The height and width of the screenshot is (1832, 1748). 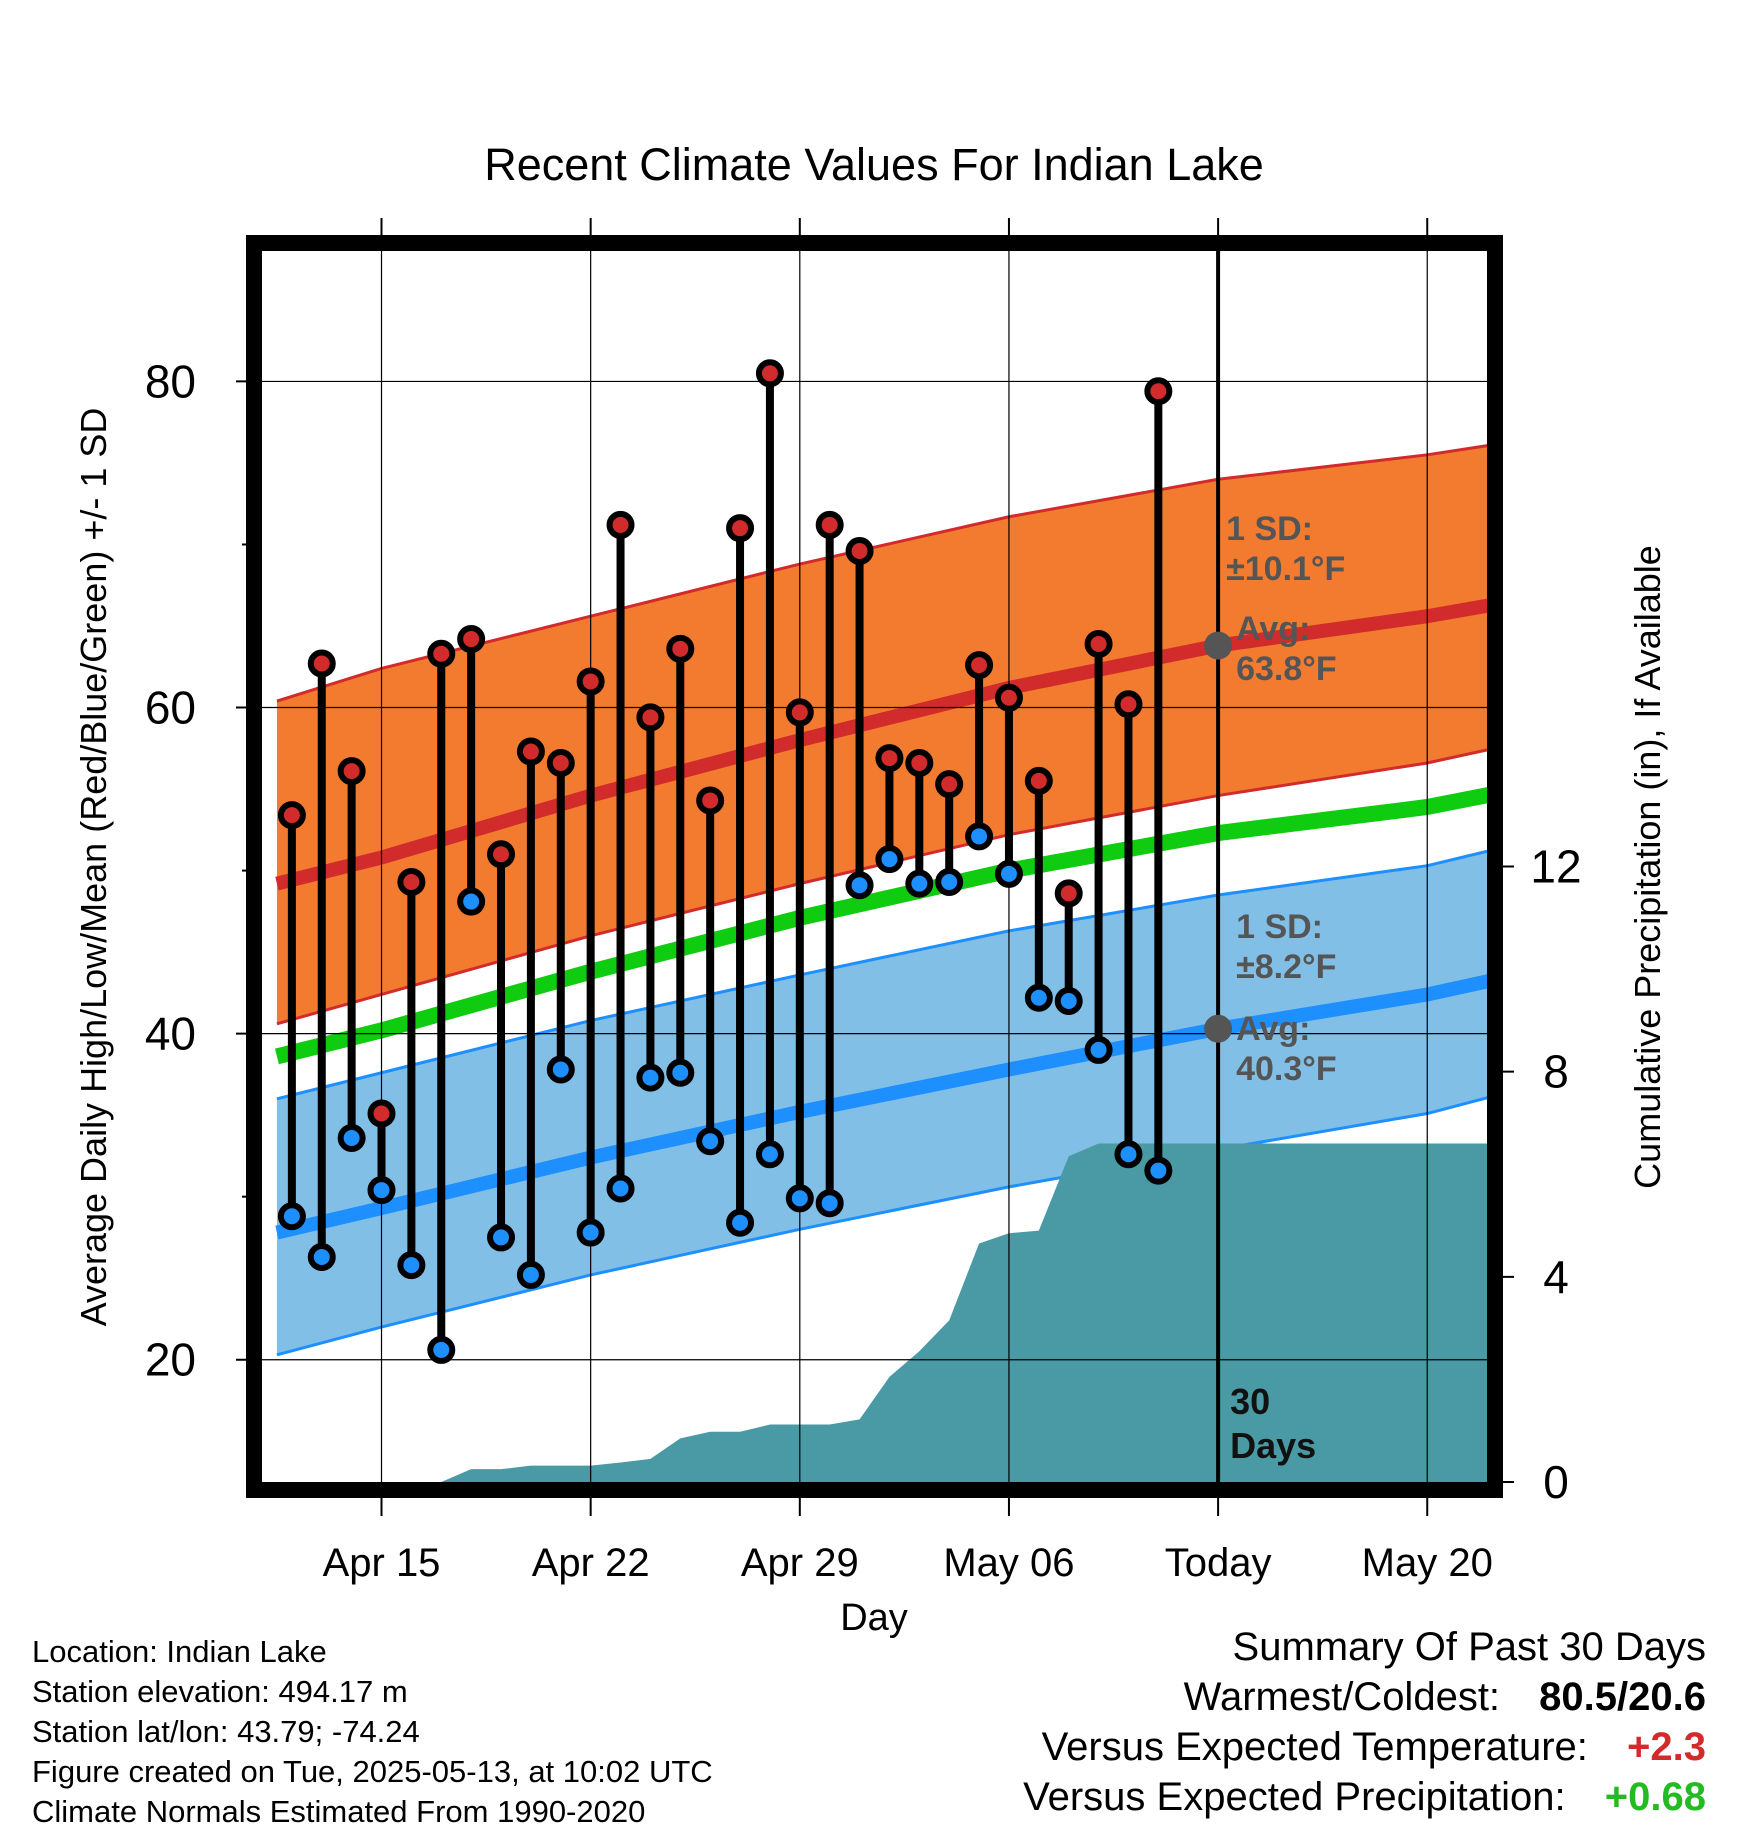 I want to click on today-days-label: 30 Days, so click(x=1273, y=1423).